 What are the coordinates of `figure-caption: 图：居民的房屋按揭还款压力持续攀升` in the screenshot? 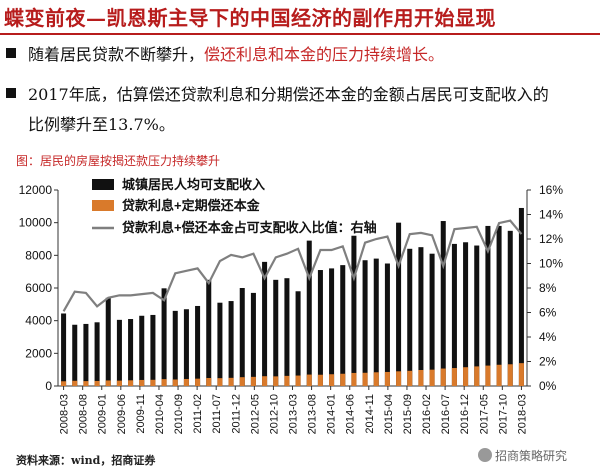 It's located at (118, 161).